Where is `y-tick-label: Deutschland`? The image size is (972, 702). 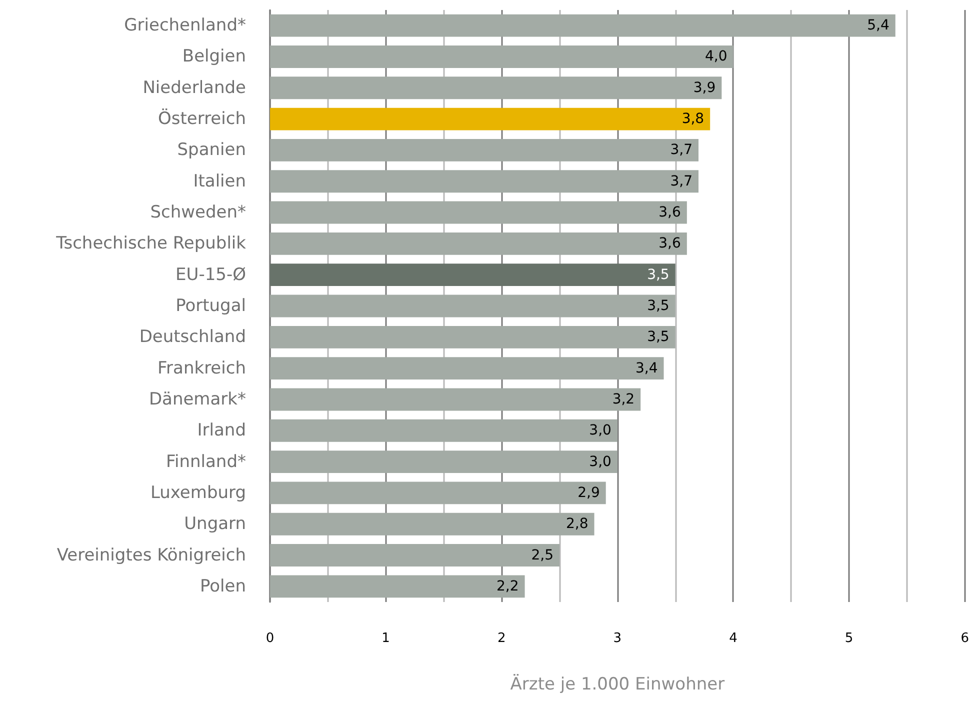 y-tick-label: Deutschland is located at coordinates (192, 337).